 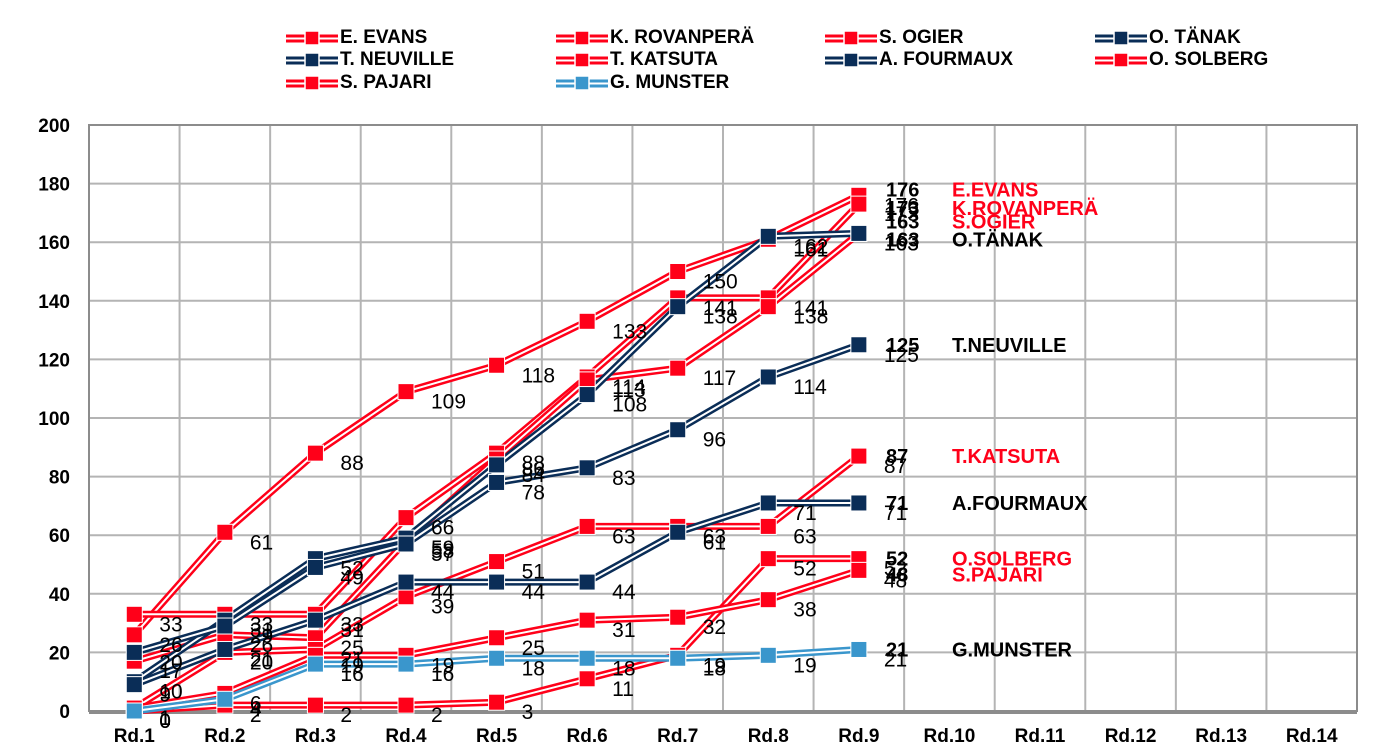 What do you see at coordinates (533, 572) in the screenshot?
I see `data-value-label: 51` at bounding box center [533, 572].